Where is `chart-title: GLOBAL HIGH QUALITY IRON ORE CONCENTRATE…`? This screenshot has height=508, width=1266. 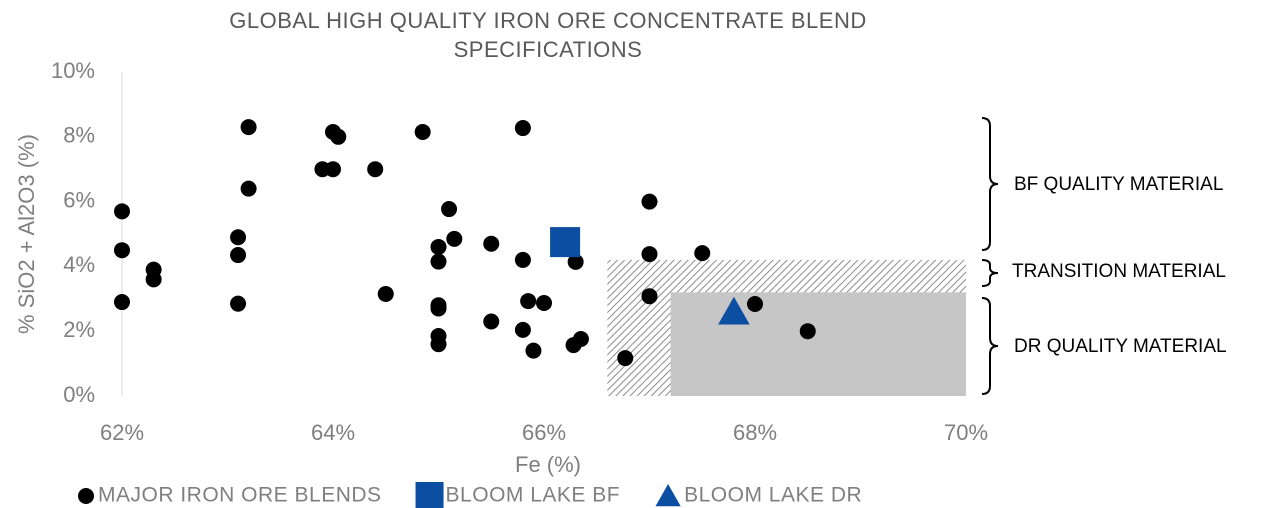
chart-title: GLOBAL HIGH QUALITY IRON ORE CONCENTRATE… is located at coordinates (548, 35).